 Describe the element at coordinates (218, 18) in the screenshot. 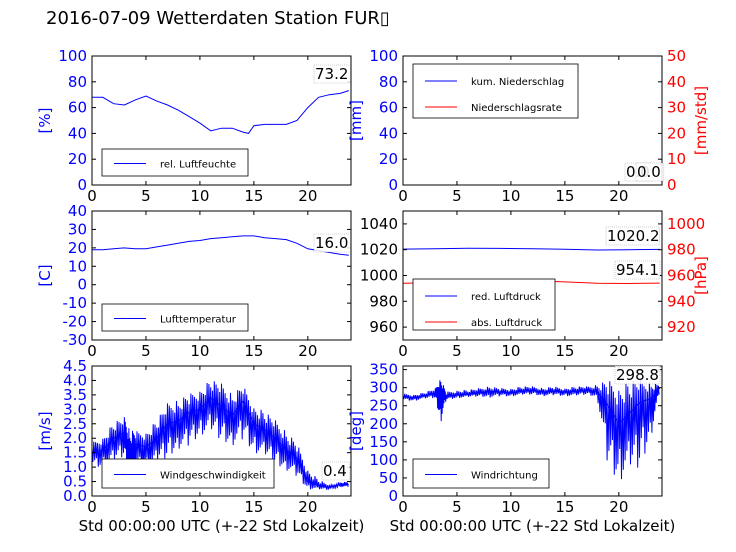

I see `figure-title: 2016-07-09 Wetterdaten Station FUR▯` at that location.